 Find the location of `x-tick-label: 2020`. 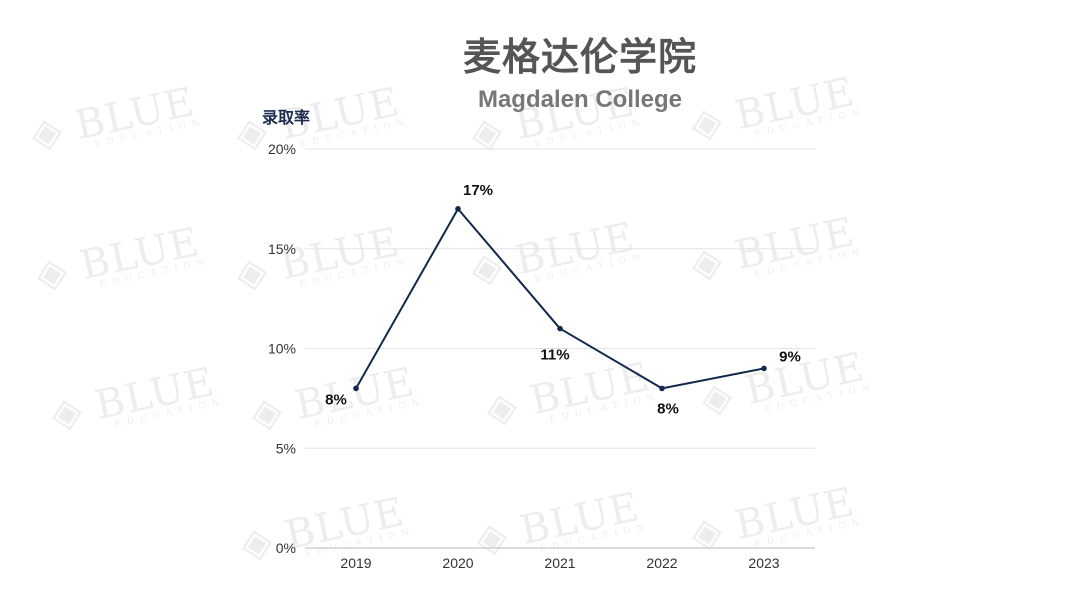

x-tick-label: 2020 is located at coordinates (457, 563).